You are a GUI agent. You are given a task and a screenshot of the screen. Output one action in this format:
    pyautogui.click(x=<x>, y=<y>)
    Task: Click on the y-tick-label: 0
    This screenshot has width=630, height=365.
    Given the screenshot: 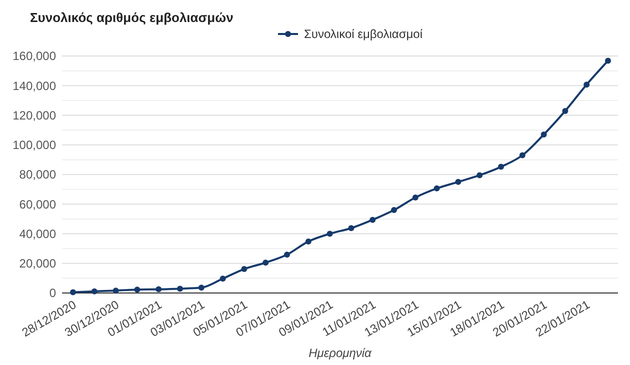 What is the action you would take?
    pyautogui.click(x=52, y=293)
    